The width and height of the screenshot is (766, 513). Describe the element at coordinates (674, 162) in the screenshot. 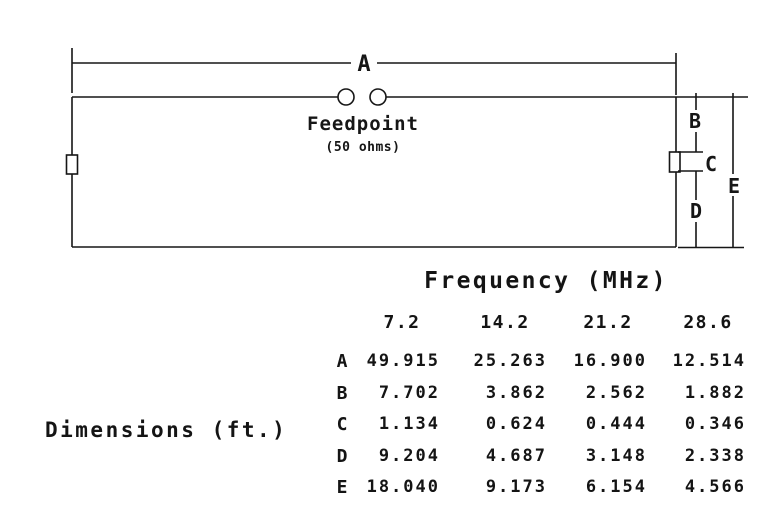

I see `right-insulator-icon` at that location.